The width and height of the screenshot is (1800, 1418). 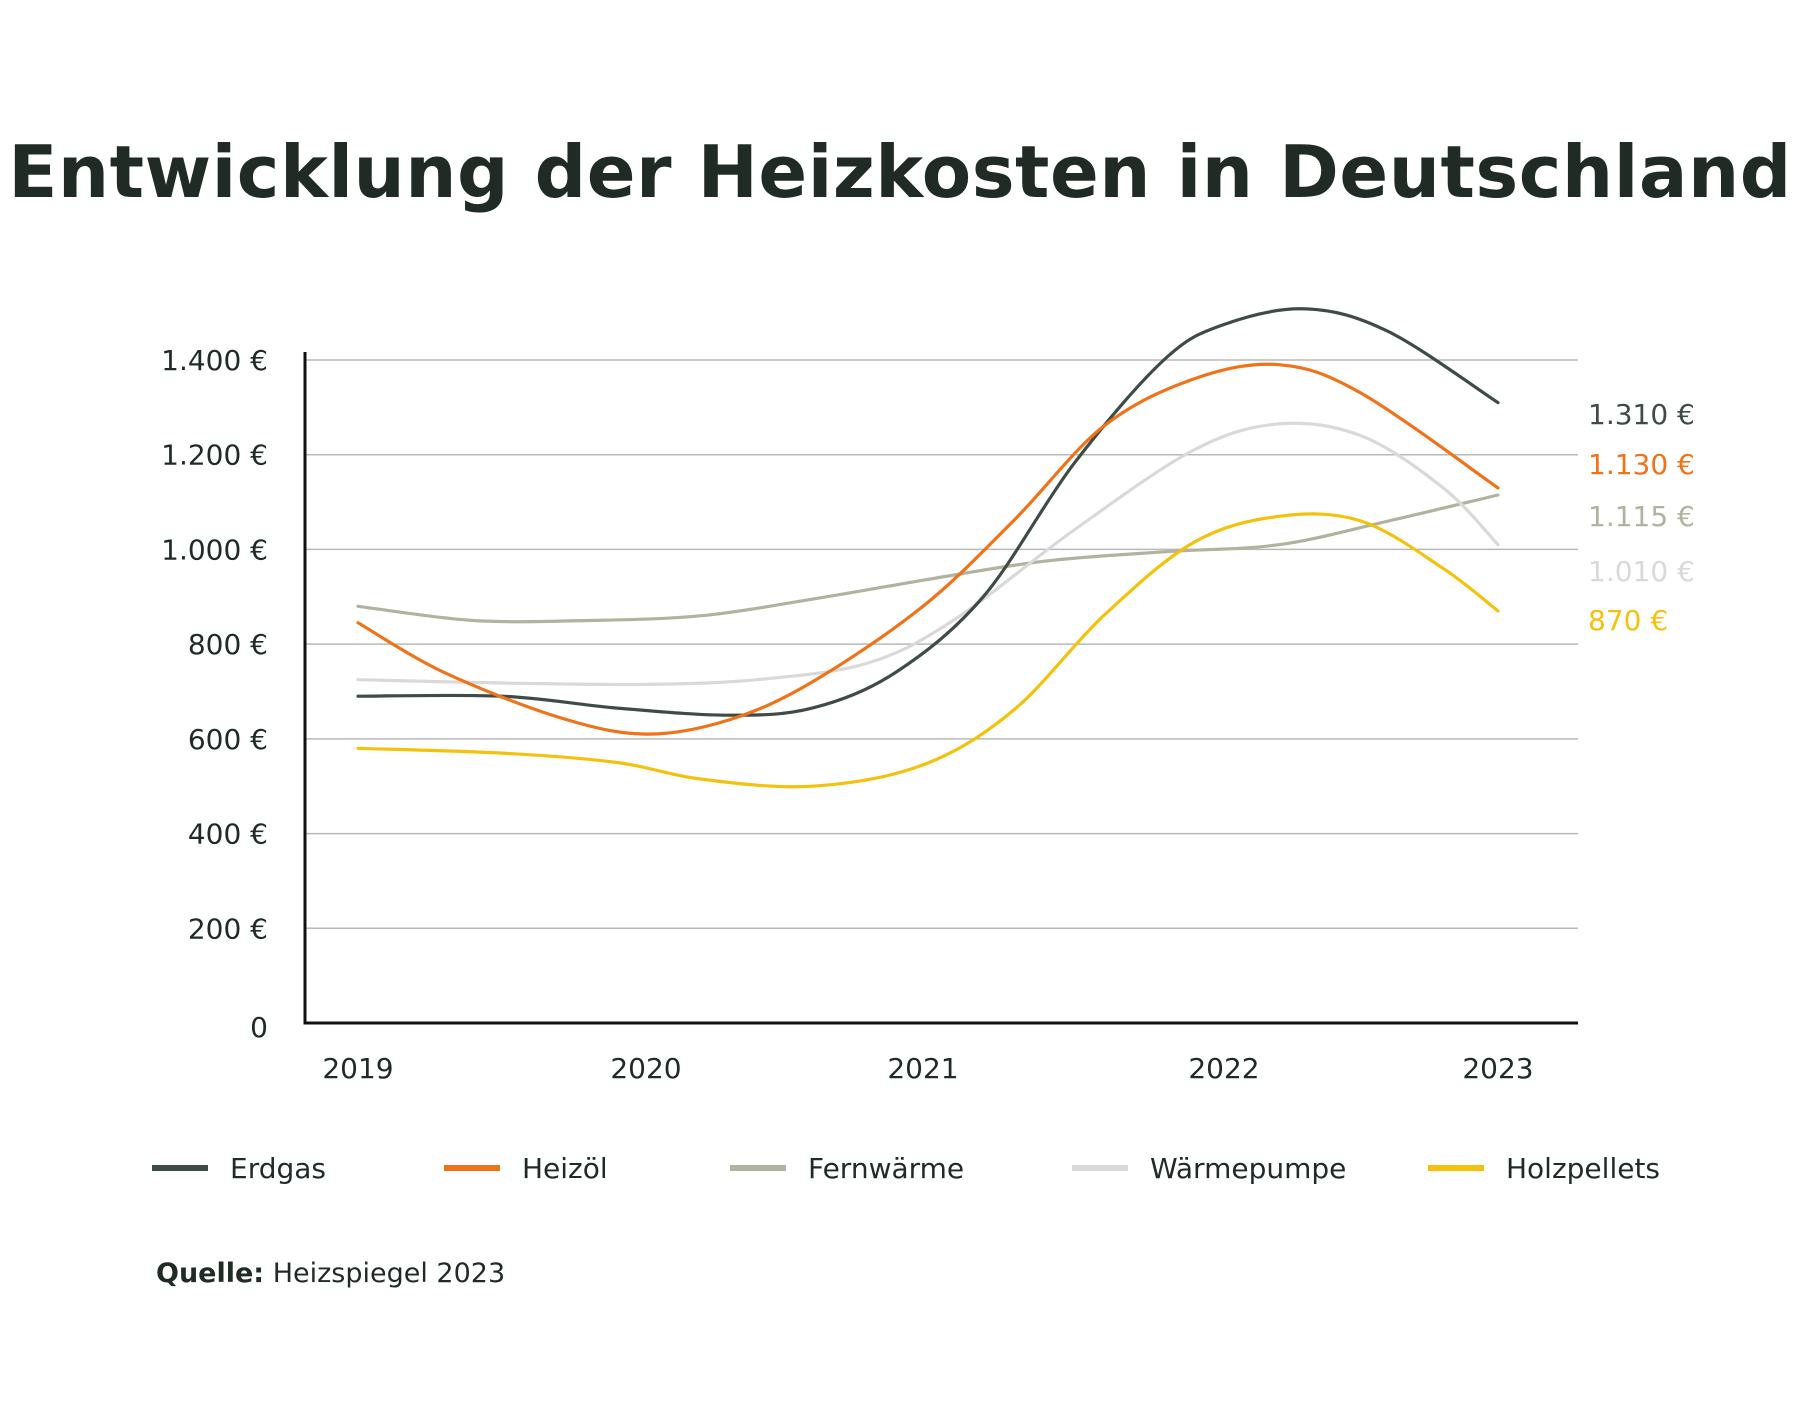 I want to click on source-text: Heizspiegel 2023, so click(x=385, y=1273).